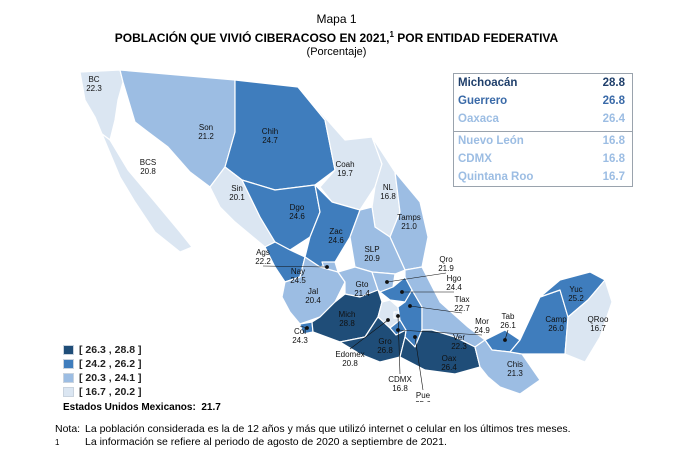 This screenshot has width=673, height=464. What do you see at coordinates (476, 38) in the screenshot?
I see `map-title-suffix: por entidad federativa` at bounding box center [476, 38].